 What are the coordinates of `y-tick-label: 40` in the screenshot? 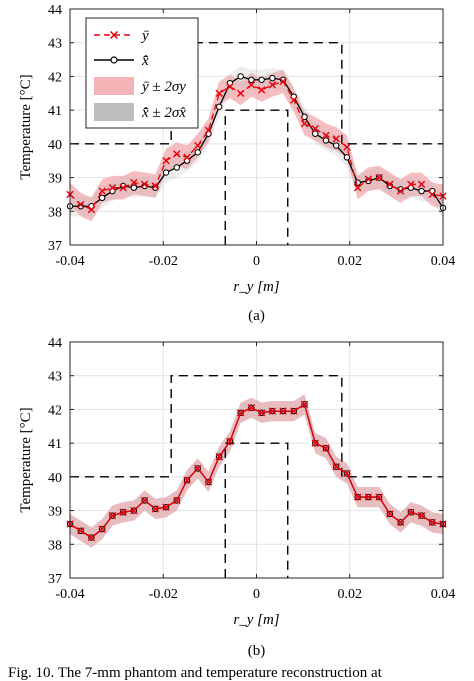 It's located at (55, 145).